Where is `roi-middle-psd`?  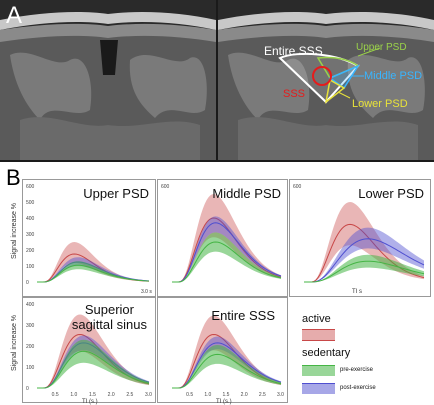
roi-middle-psd is located at coordinates (344, 77).